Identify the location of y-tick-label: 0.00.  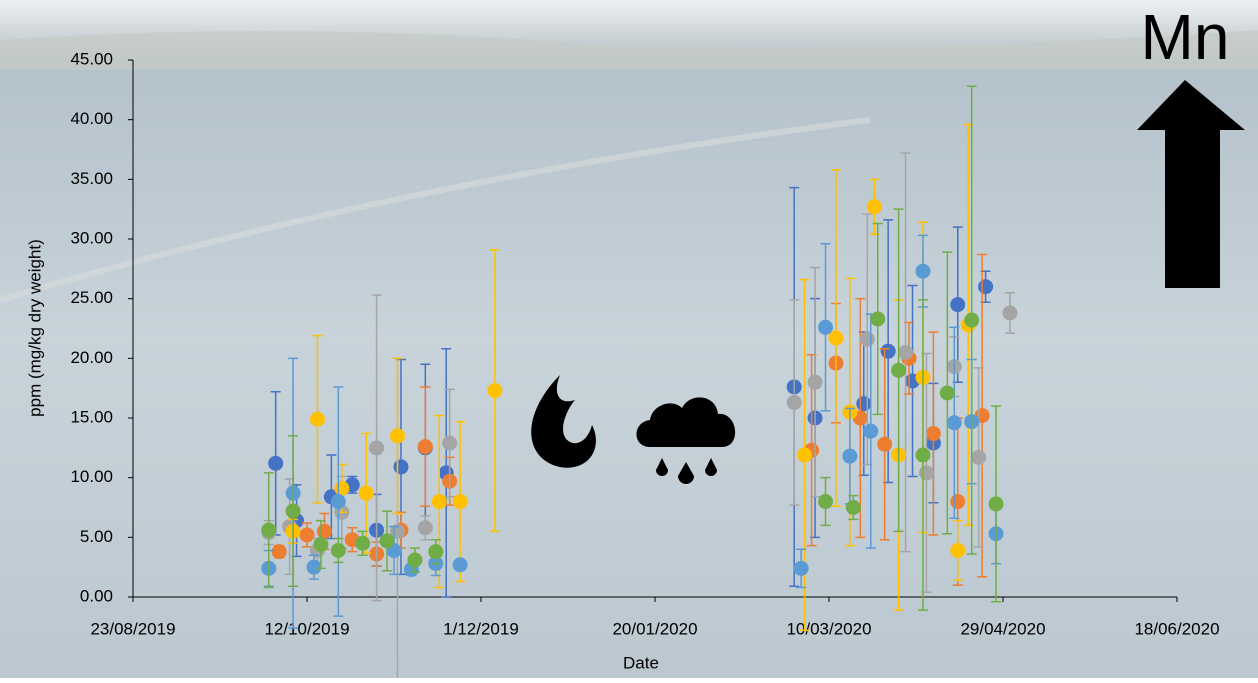
(96, 595).